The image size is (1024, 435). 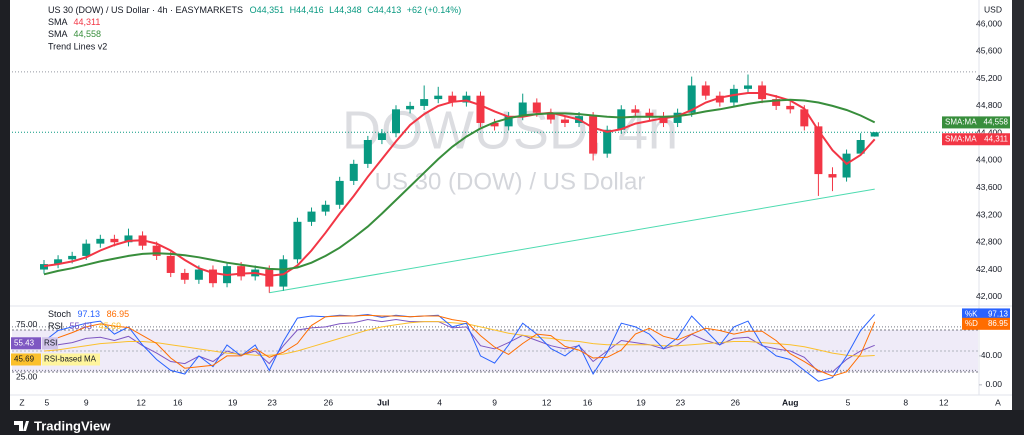 I want to click on y-tick-label: 46,000, so click(x=989, y=23).